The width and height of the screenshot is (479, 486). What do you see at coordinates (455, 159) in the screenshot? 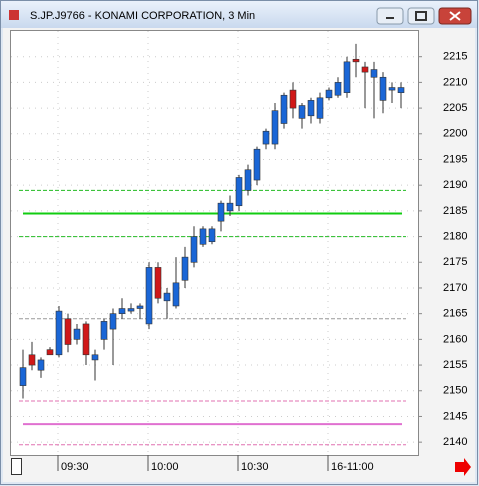
I see `y-tick-label: 2195` at bounding box center [455, 159].